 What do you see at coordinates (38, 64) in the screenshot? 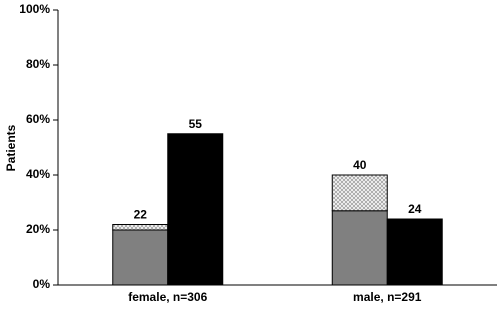
I see `y-tick-label: 80%` at bounding box center [38, 64].